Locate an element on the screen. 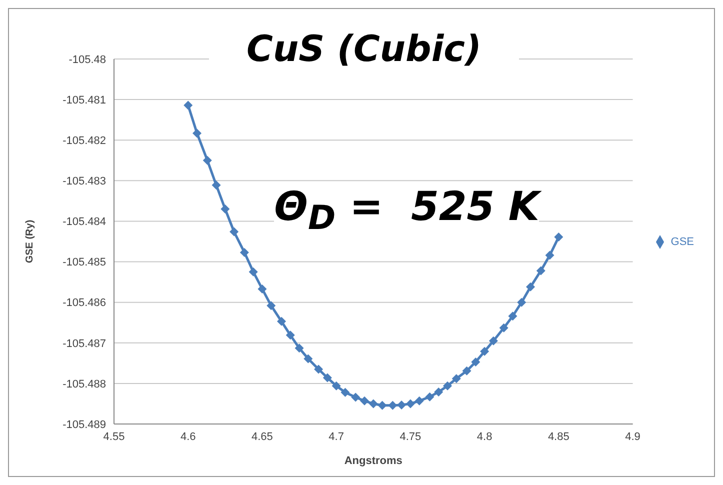 The width and height of the screenshot is (723, 485). chart-title: CuS (Cubic) is located at coordinates (364, 49).